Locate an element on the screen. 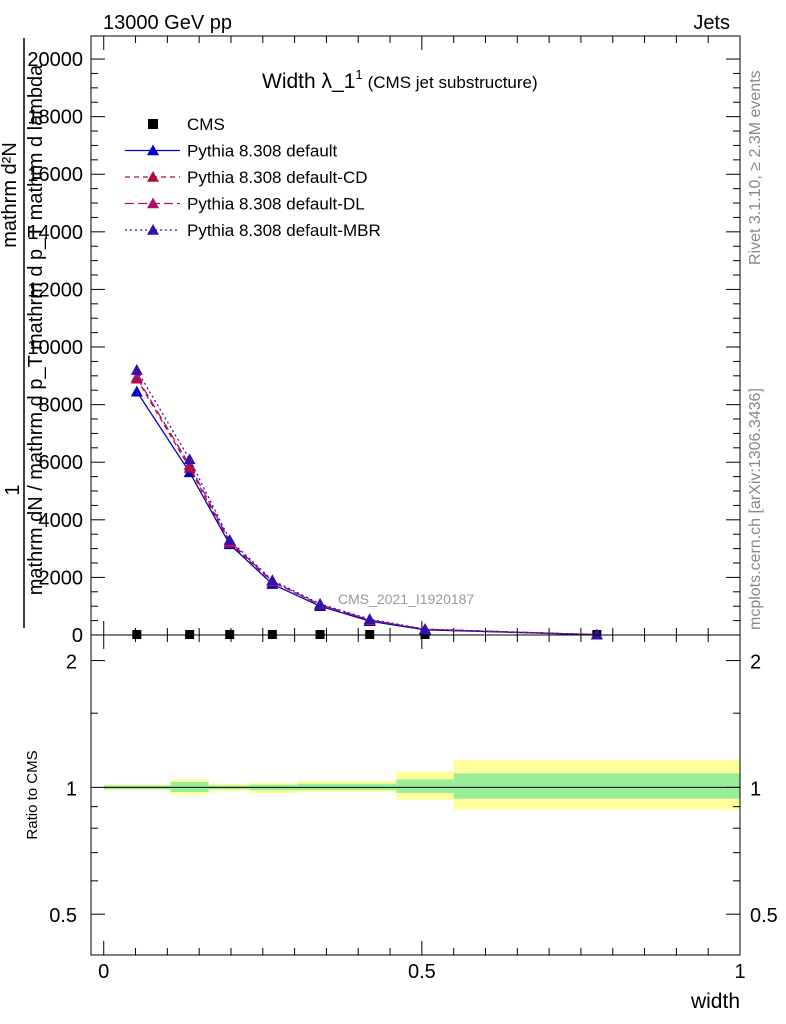 The image size is (786, 1024). y-tick-label: 0 is located at coordinates (77, 636).